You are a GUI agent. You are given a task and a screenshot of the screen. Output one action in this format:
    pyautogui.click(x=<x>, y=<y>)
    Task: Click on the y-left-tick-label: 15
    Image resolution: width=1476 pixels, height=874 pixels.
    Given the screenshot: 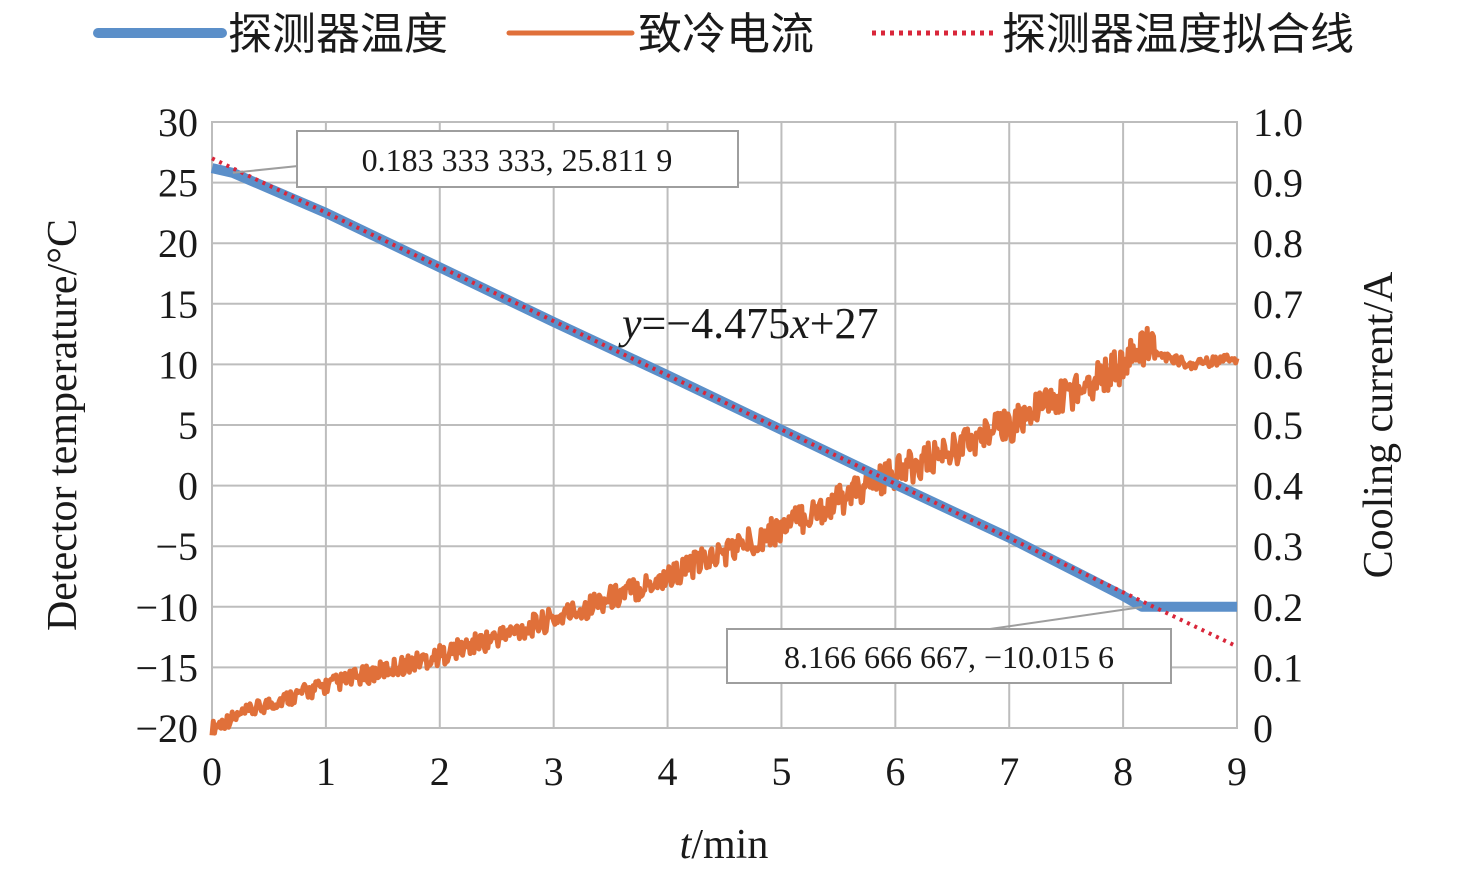 What is the action you would take?
    pyautogui.click(x=178, y=304)
    